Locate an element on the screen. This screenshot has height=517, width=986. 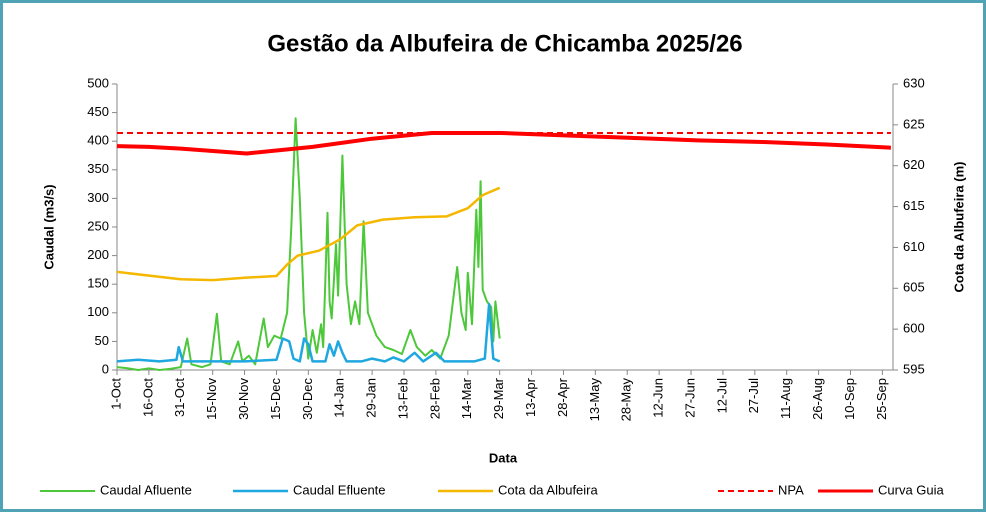
x-tick-label: 12-Jul is located at coordinates (721, 396).